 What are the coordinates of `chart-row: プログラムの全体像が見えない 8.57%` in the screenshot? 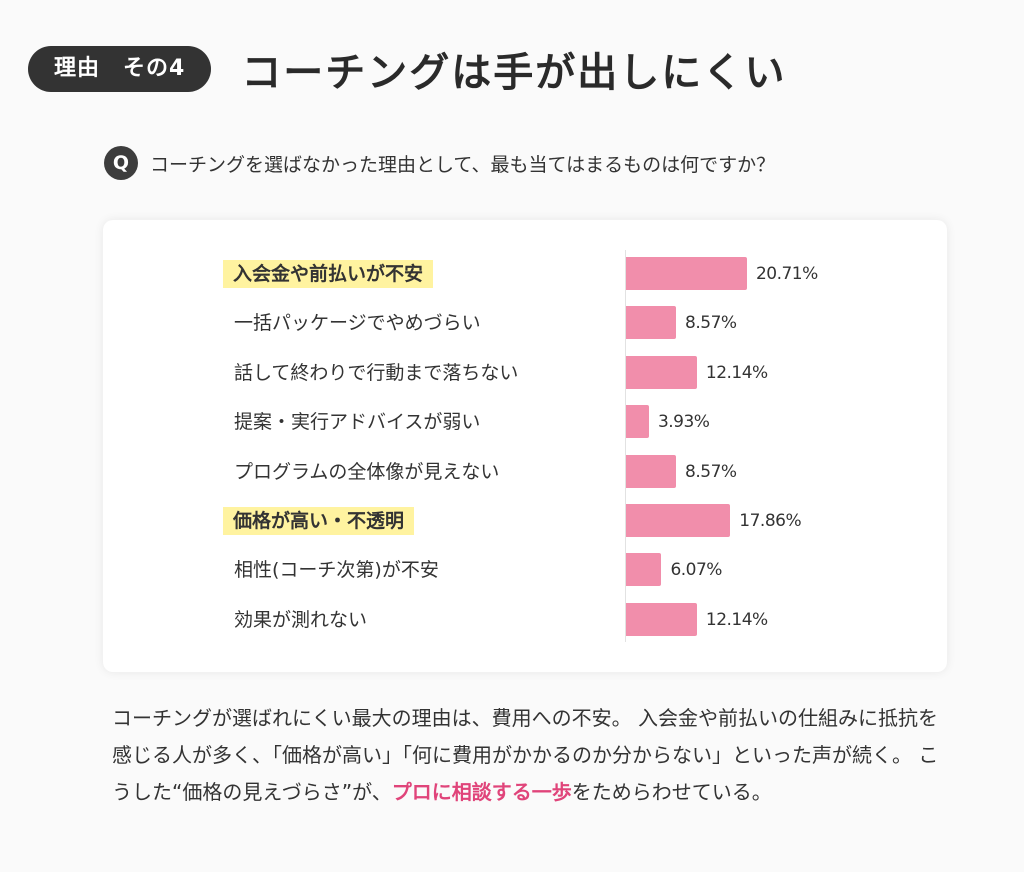 It's located at (525, 472).